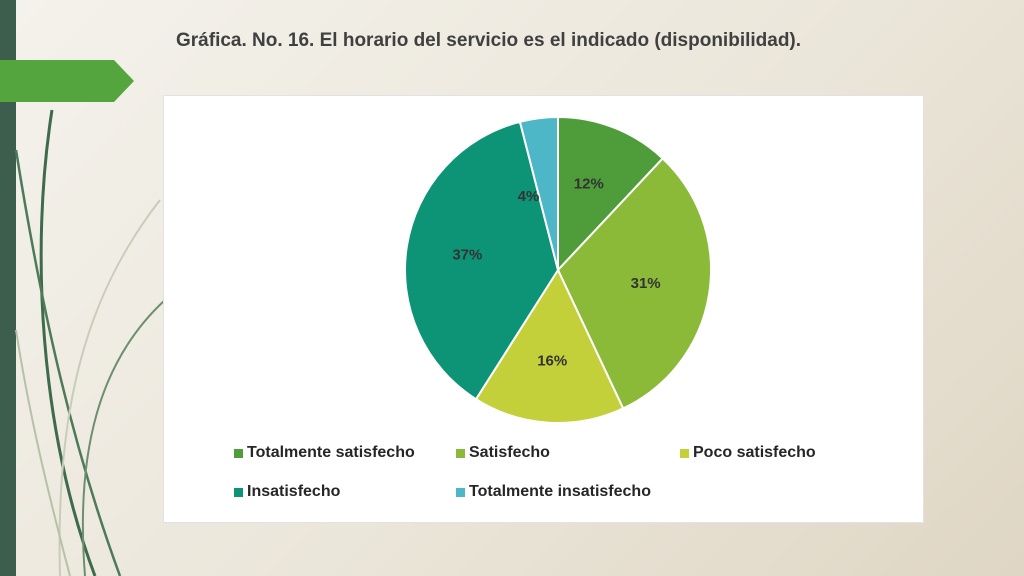  What do you see at coordinates (754, 452) in the screenshot?
I see `legend-label: Poco satisfecho` at bounding box center [754, 452].